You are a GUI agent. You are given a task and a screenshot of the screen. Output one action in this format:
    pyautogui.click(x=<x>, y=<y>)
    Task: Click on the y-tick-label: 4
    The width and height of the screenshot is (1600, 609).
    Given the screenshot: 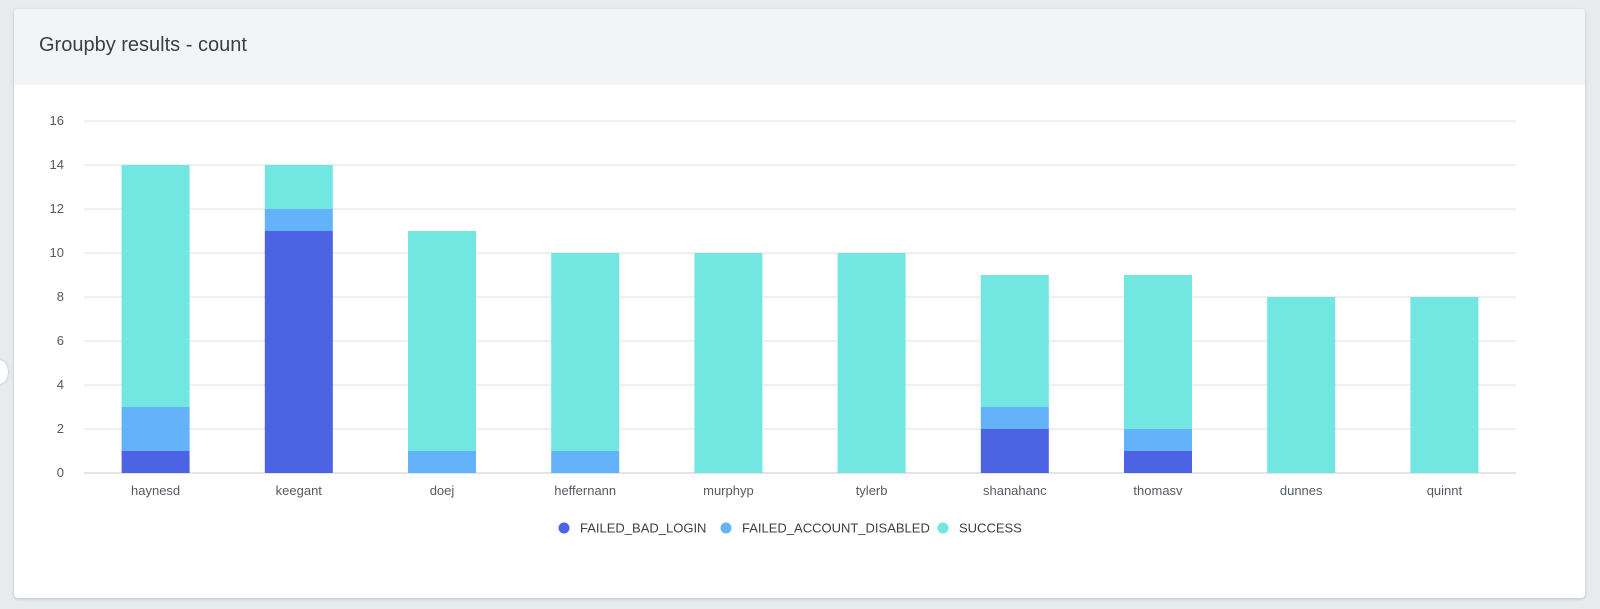 What is the action you would take?
    pyautogui.click(x=60, y=384)
    